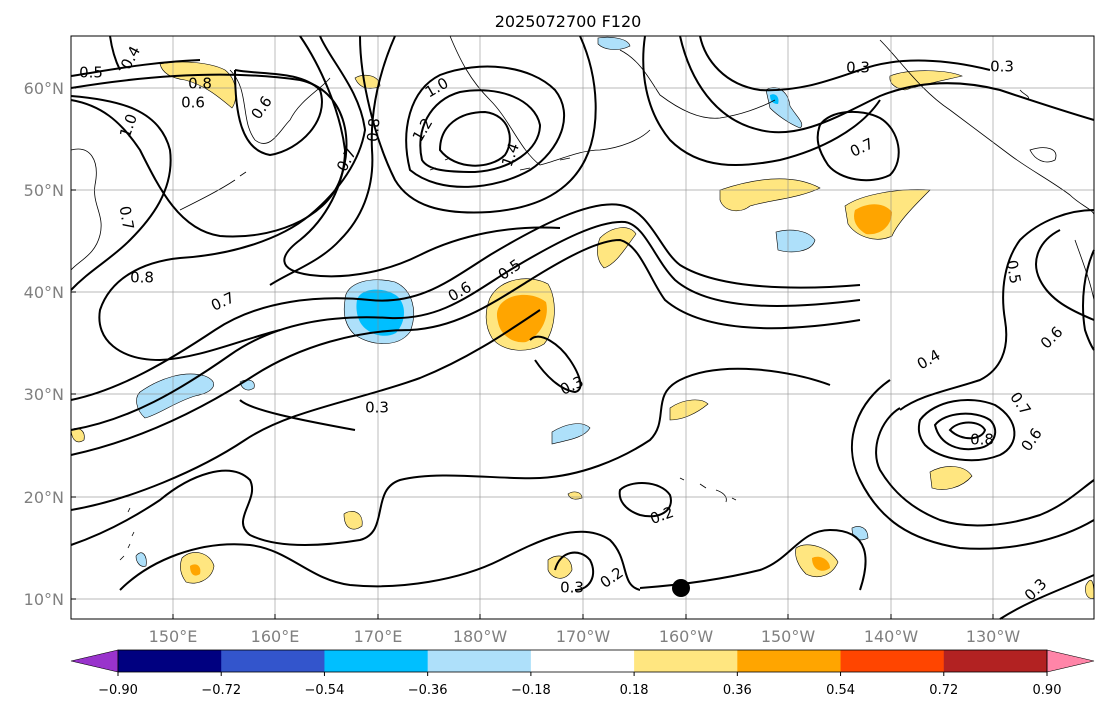 The height and width of the screenshot is (712, 1105). What do you see at coordinates (531, 690) in the screenshot?
I see `colorbar-tick-label: −0.18` at bounding box center [531, 690].